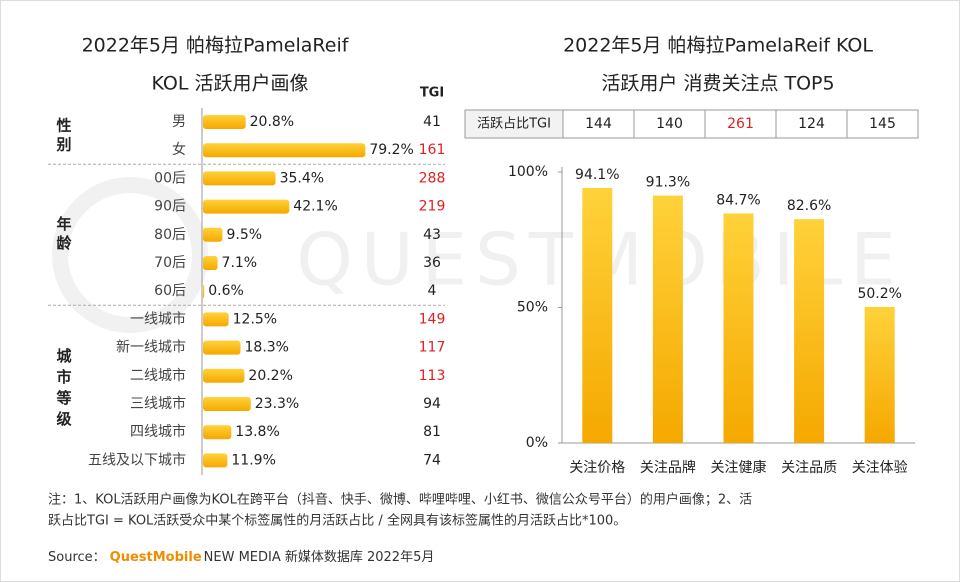 This screenshot has width=960, height=582. Describe the element at coordinates (77, 557) in the screenshot. I see `source-prefix: Source：` at that location.